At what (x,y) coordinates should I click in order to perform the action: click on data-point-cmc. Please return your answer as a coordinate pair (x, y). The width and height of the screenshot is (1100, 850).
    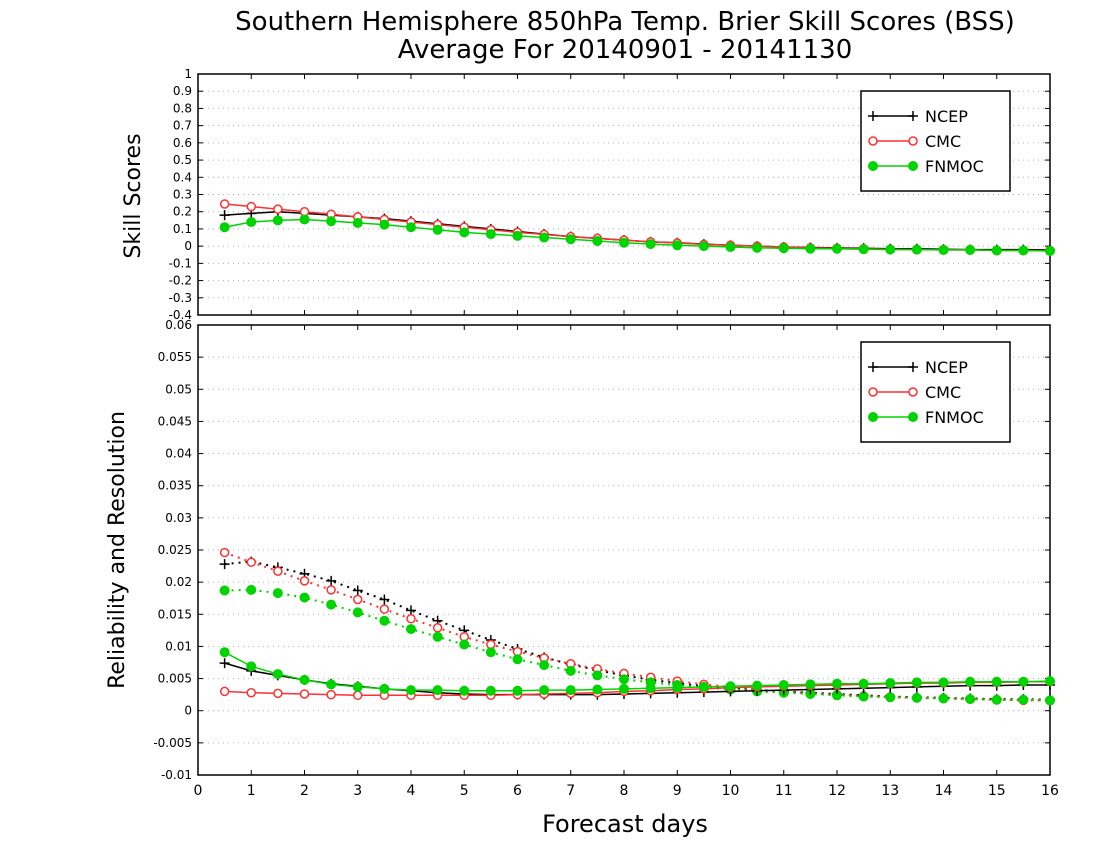
    Looking at the image, I should click on (251, 206).